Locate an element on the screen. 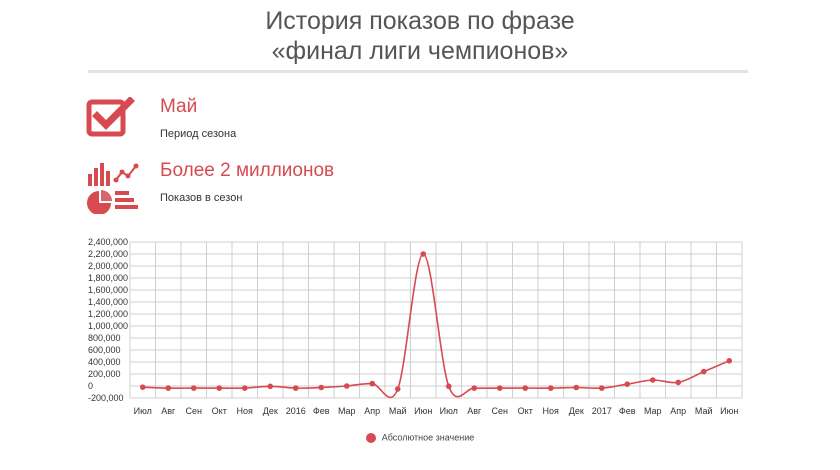 Image resolution: width=840 pixels, height=470 pixels. y-tick-label: 0 is located at coordinates (90, 386).